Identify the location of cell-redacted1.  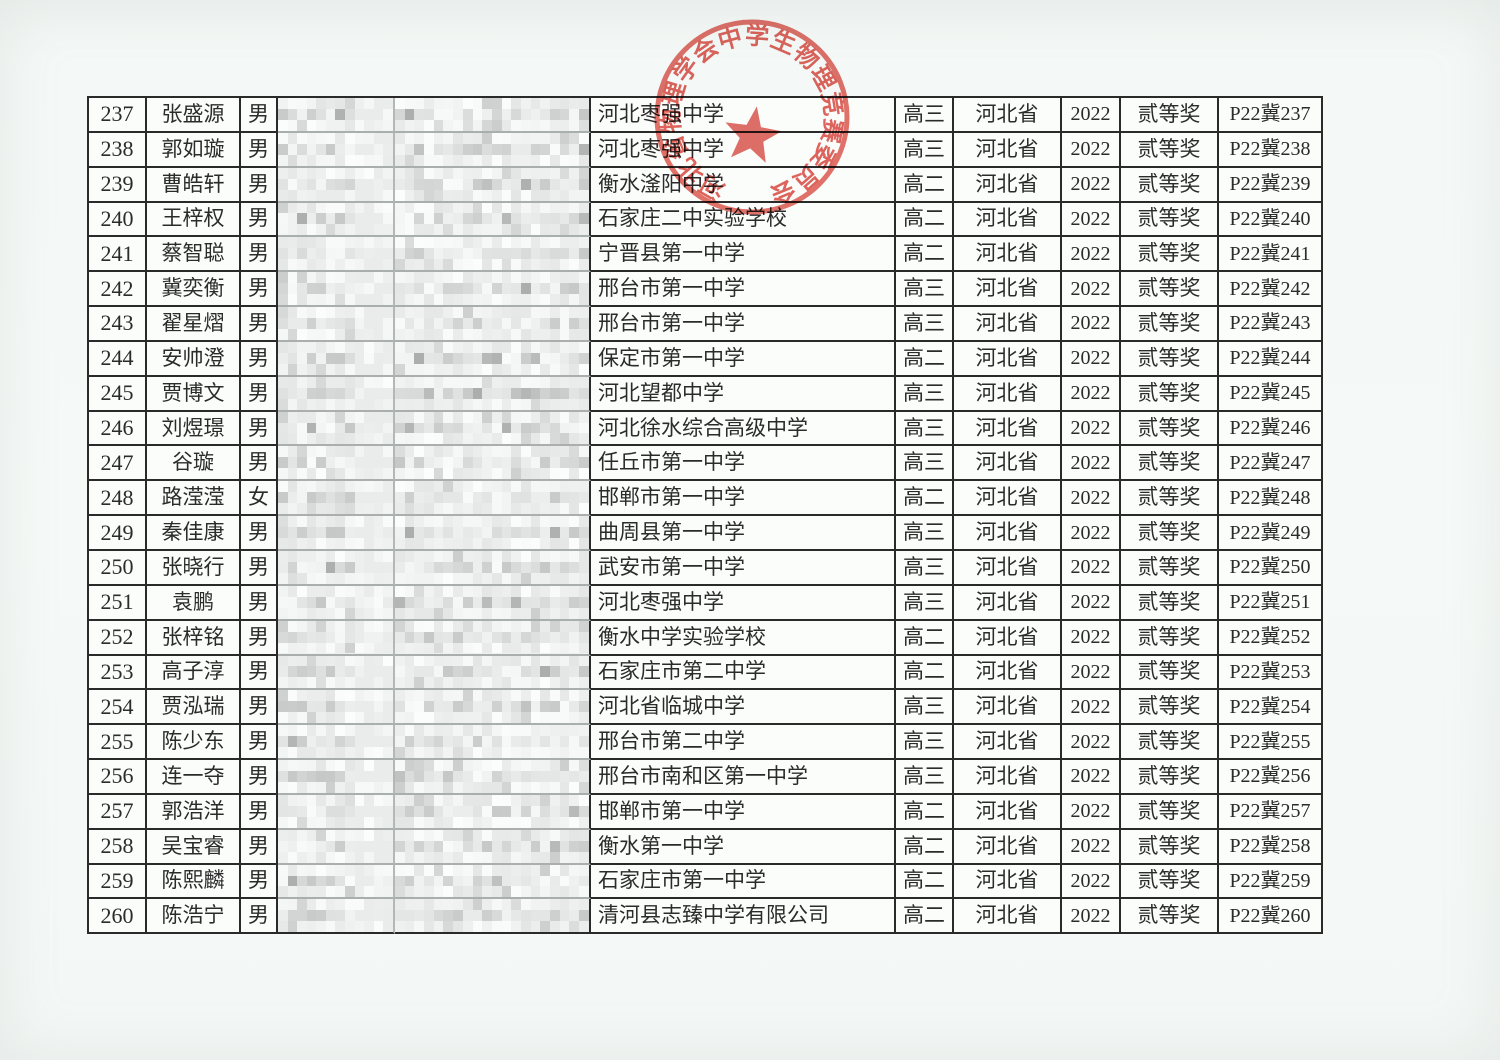
(336, 429).